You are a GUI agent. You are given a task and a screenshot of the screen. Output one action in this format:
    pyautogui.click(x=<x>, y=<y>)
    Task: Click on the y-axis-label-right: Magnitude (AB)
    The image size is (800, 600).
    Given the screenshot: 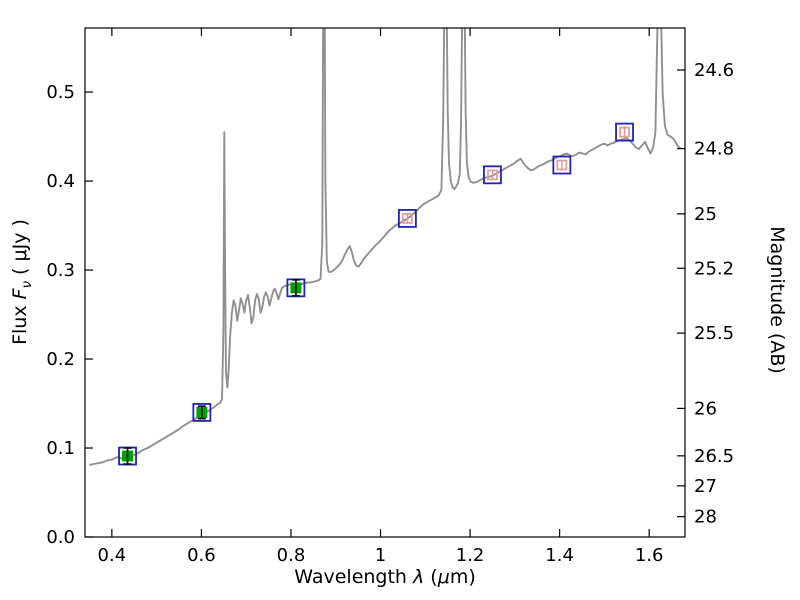 What is the action you would take?
    pyautogui.click(x=777, y=300)
    